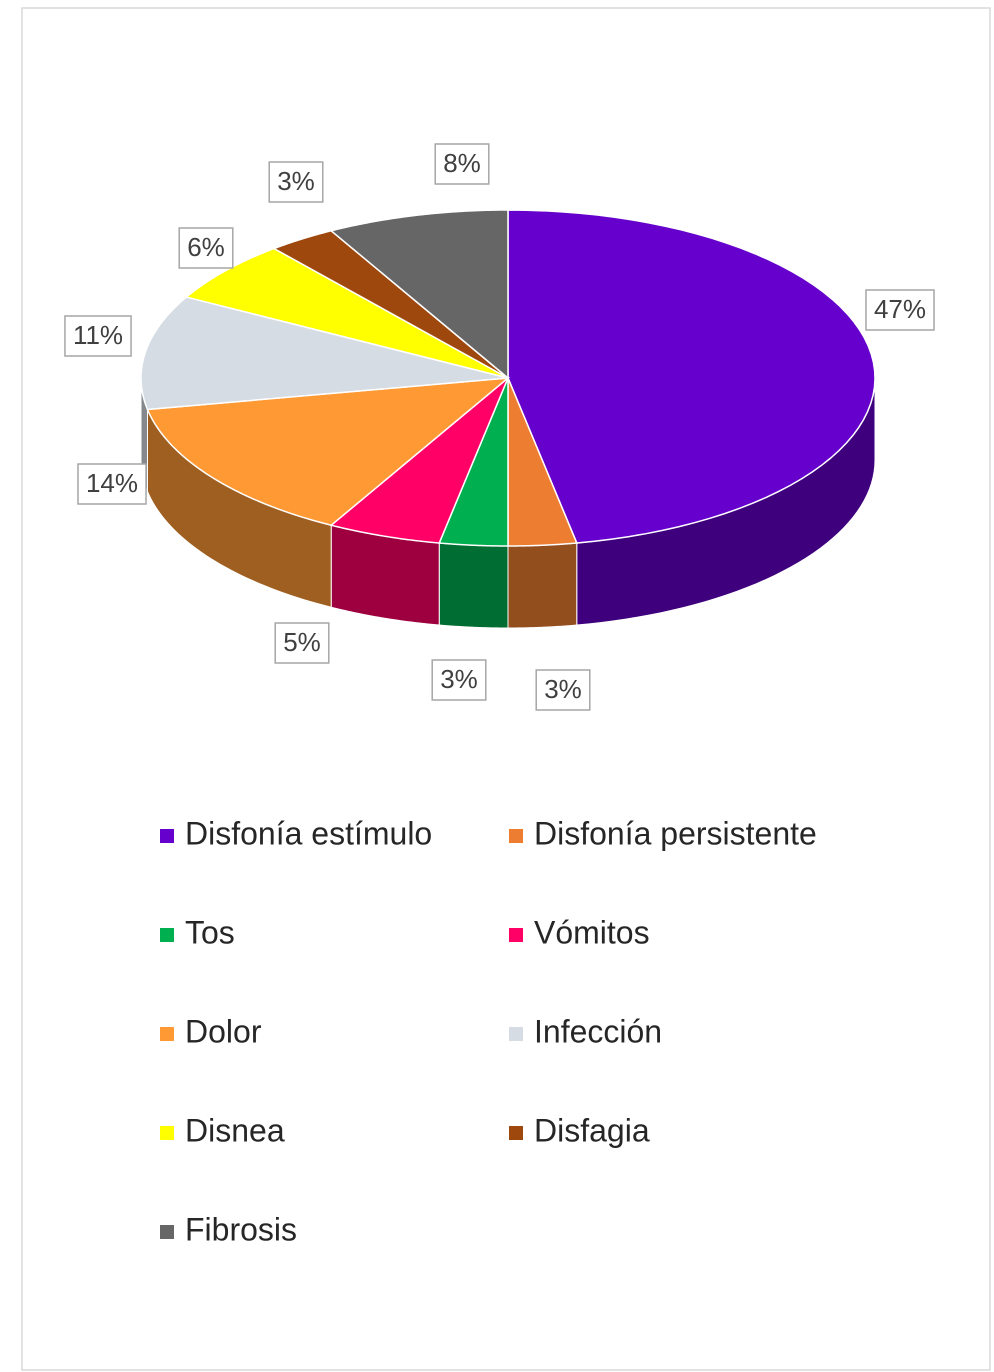  I want to click on legend-label: Disnea, so click(235, 1130).